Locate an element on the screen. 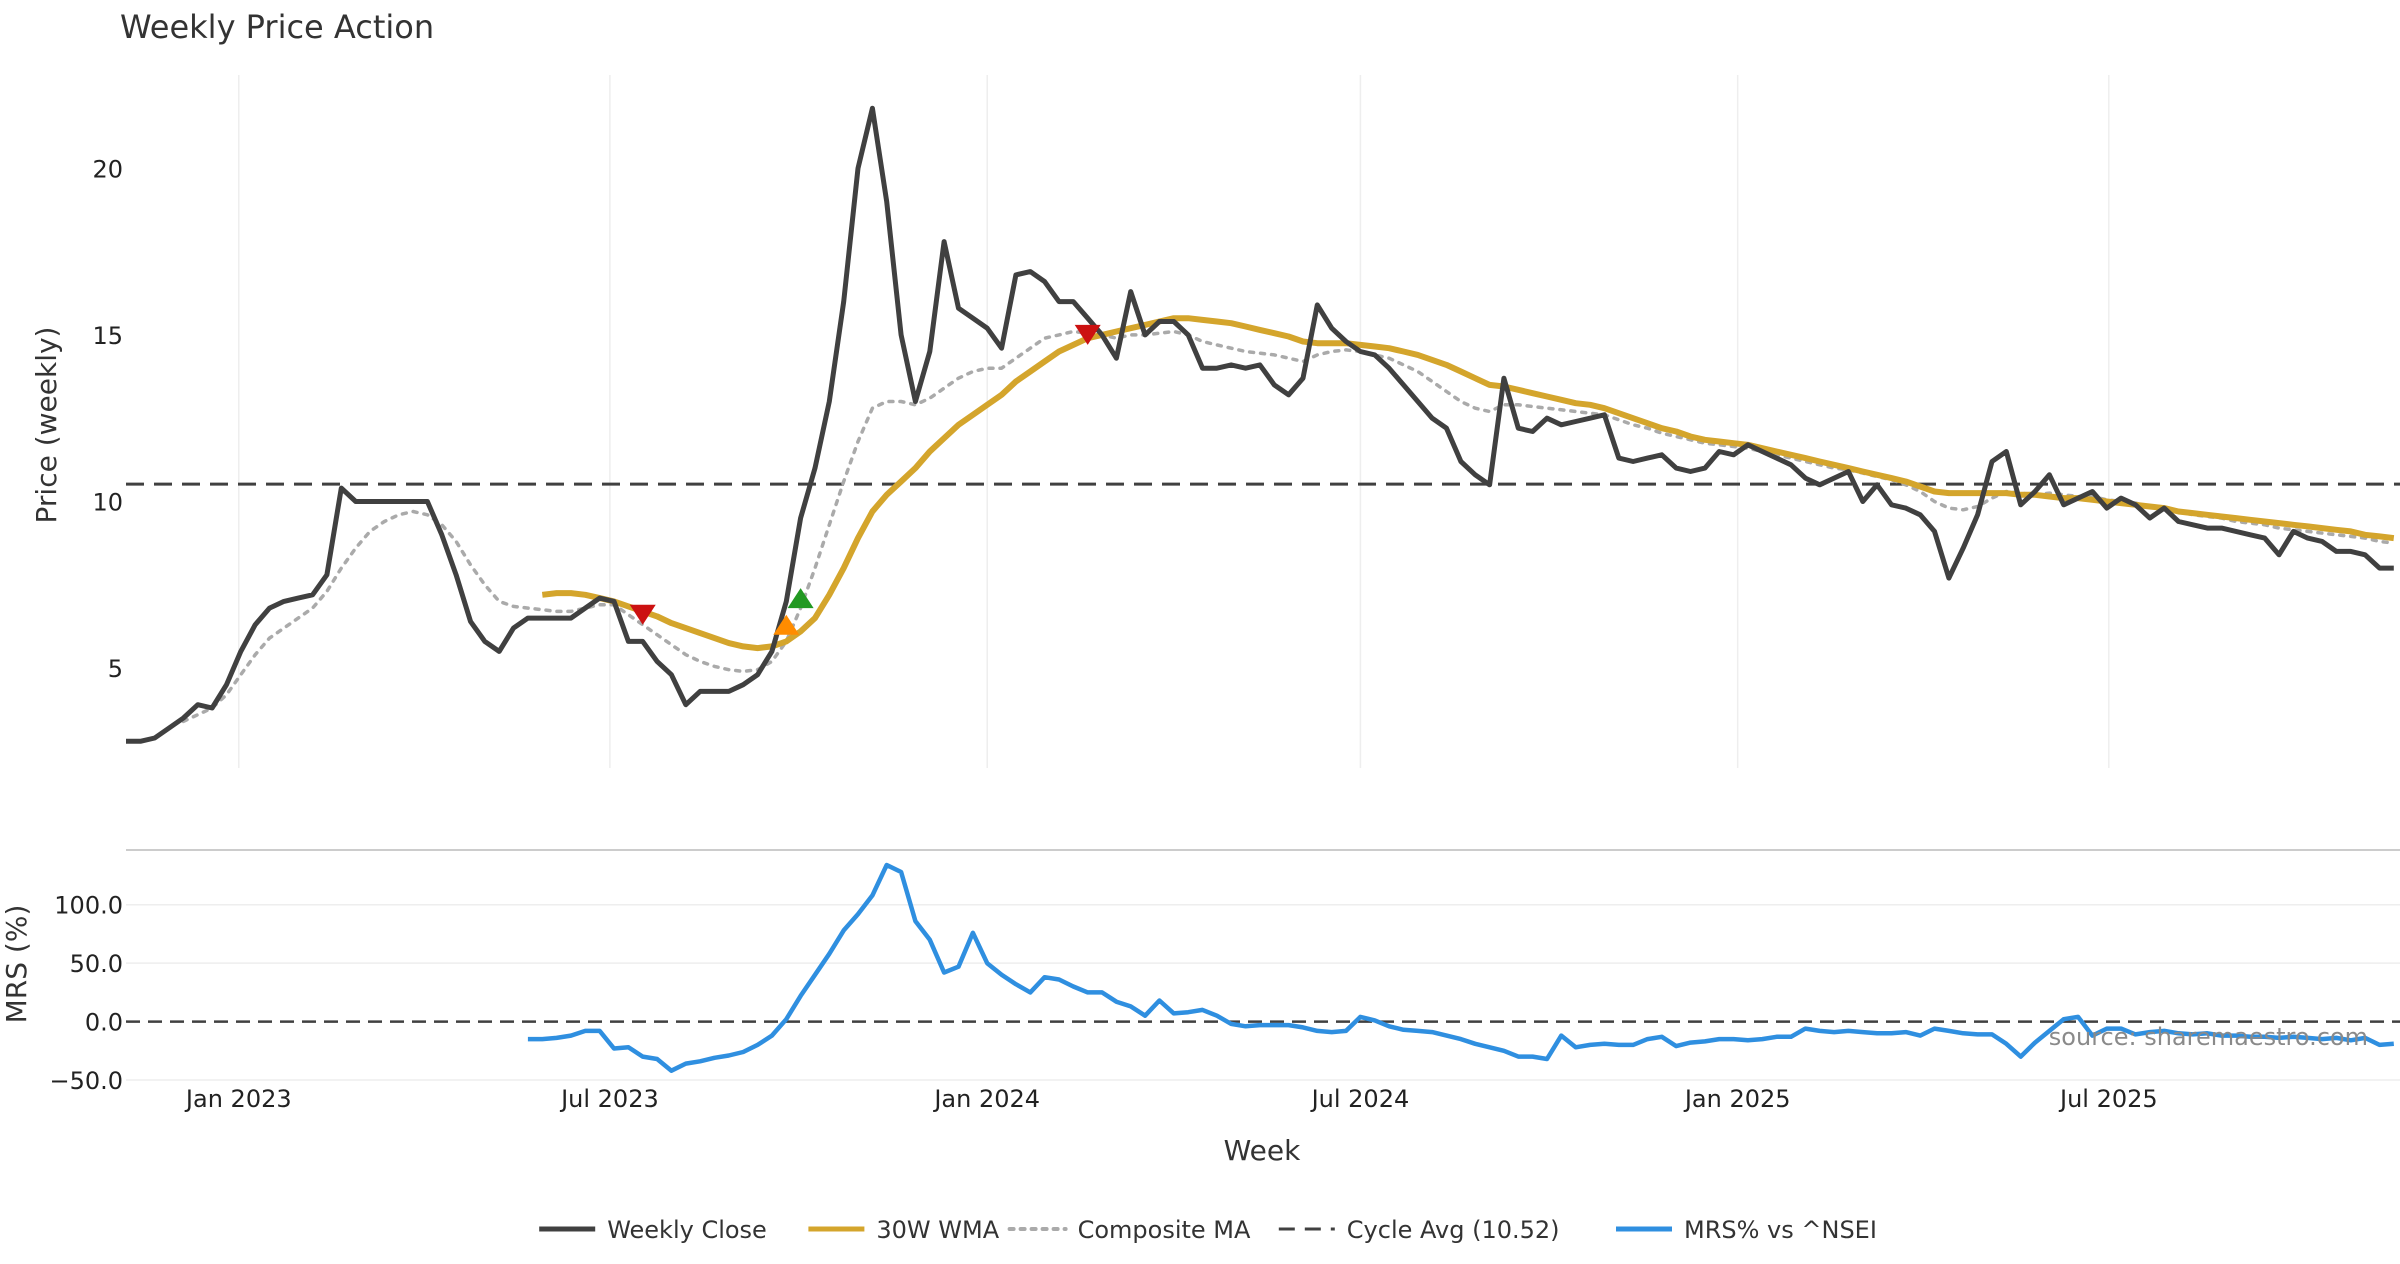 The width and height of the screenshot is (2400, 1264). legend-item: Composite MA is located at coordinates (1129, 1230).